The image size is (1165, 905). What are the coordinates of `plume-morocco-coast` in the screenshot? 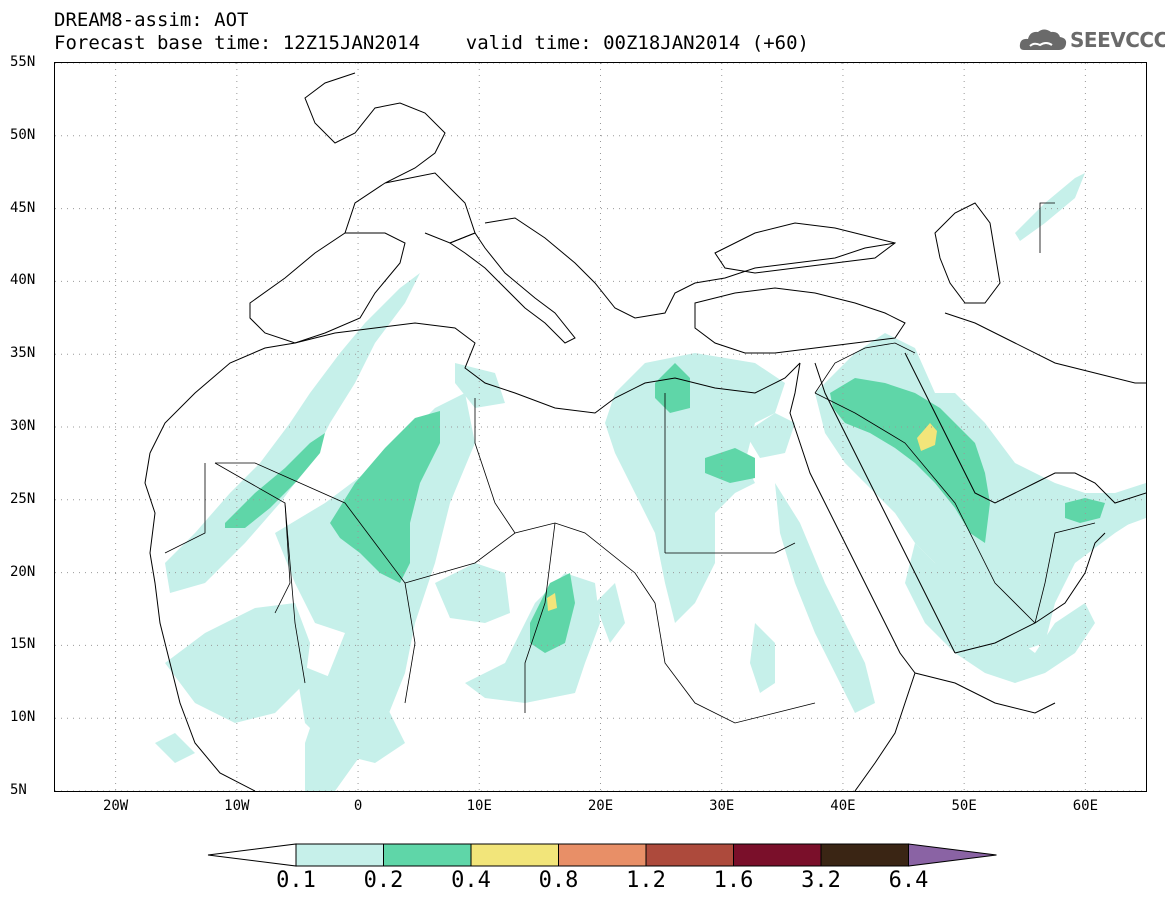 It's located at (292, 433).